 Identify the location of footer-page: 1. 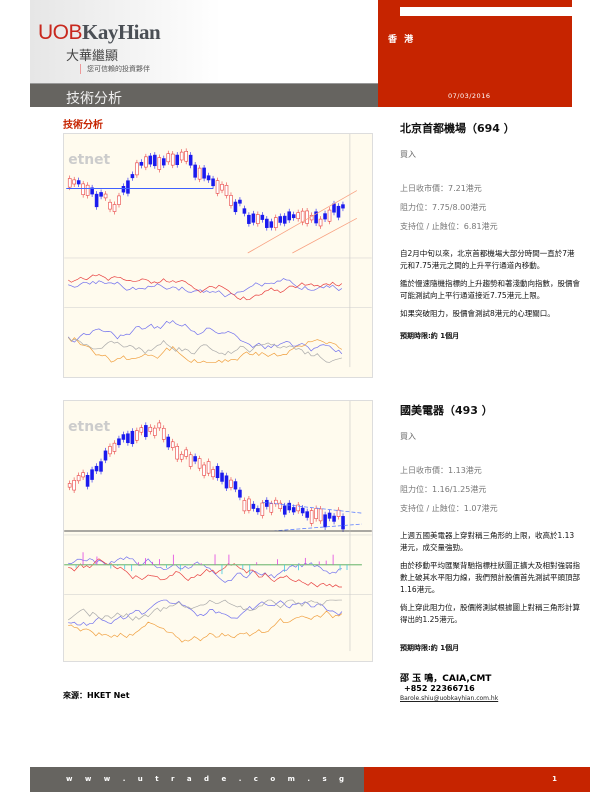
(477, 779).